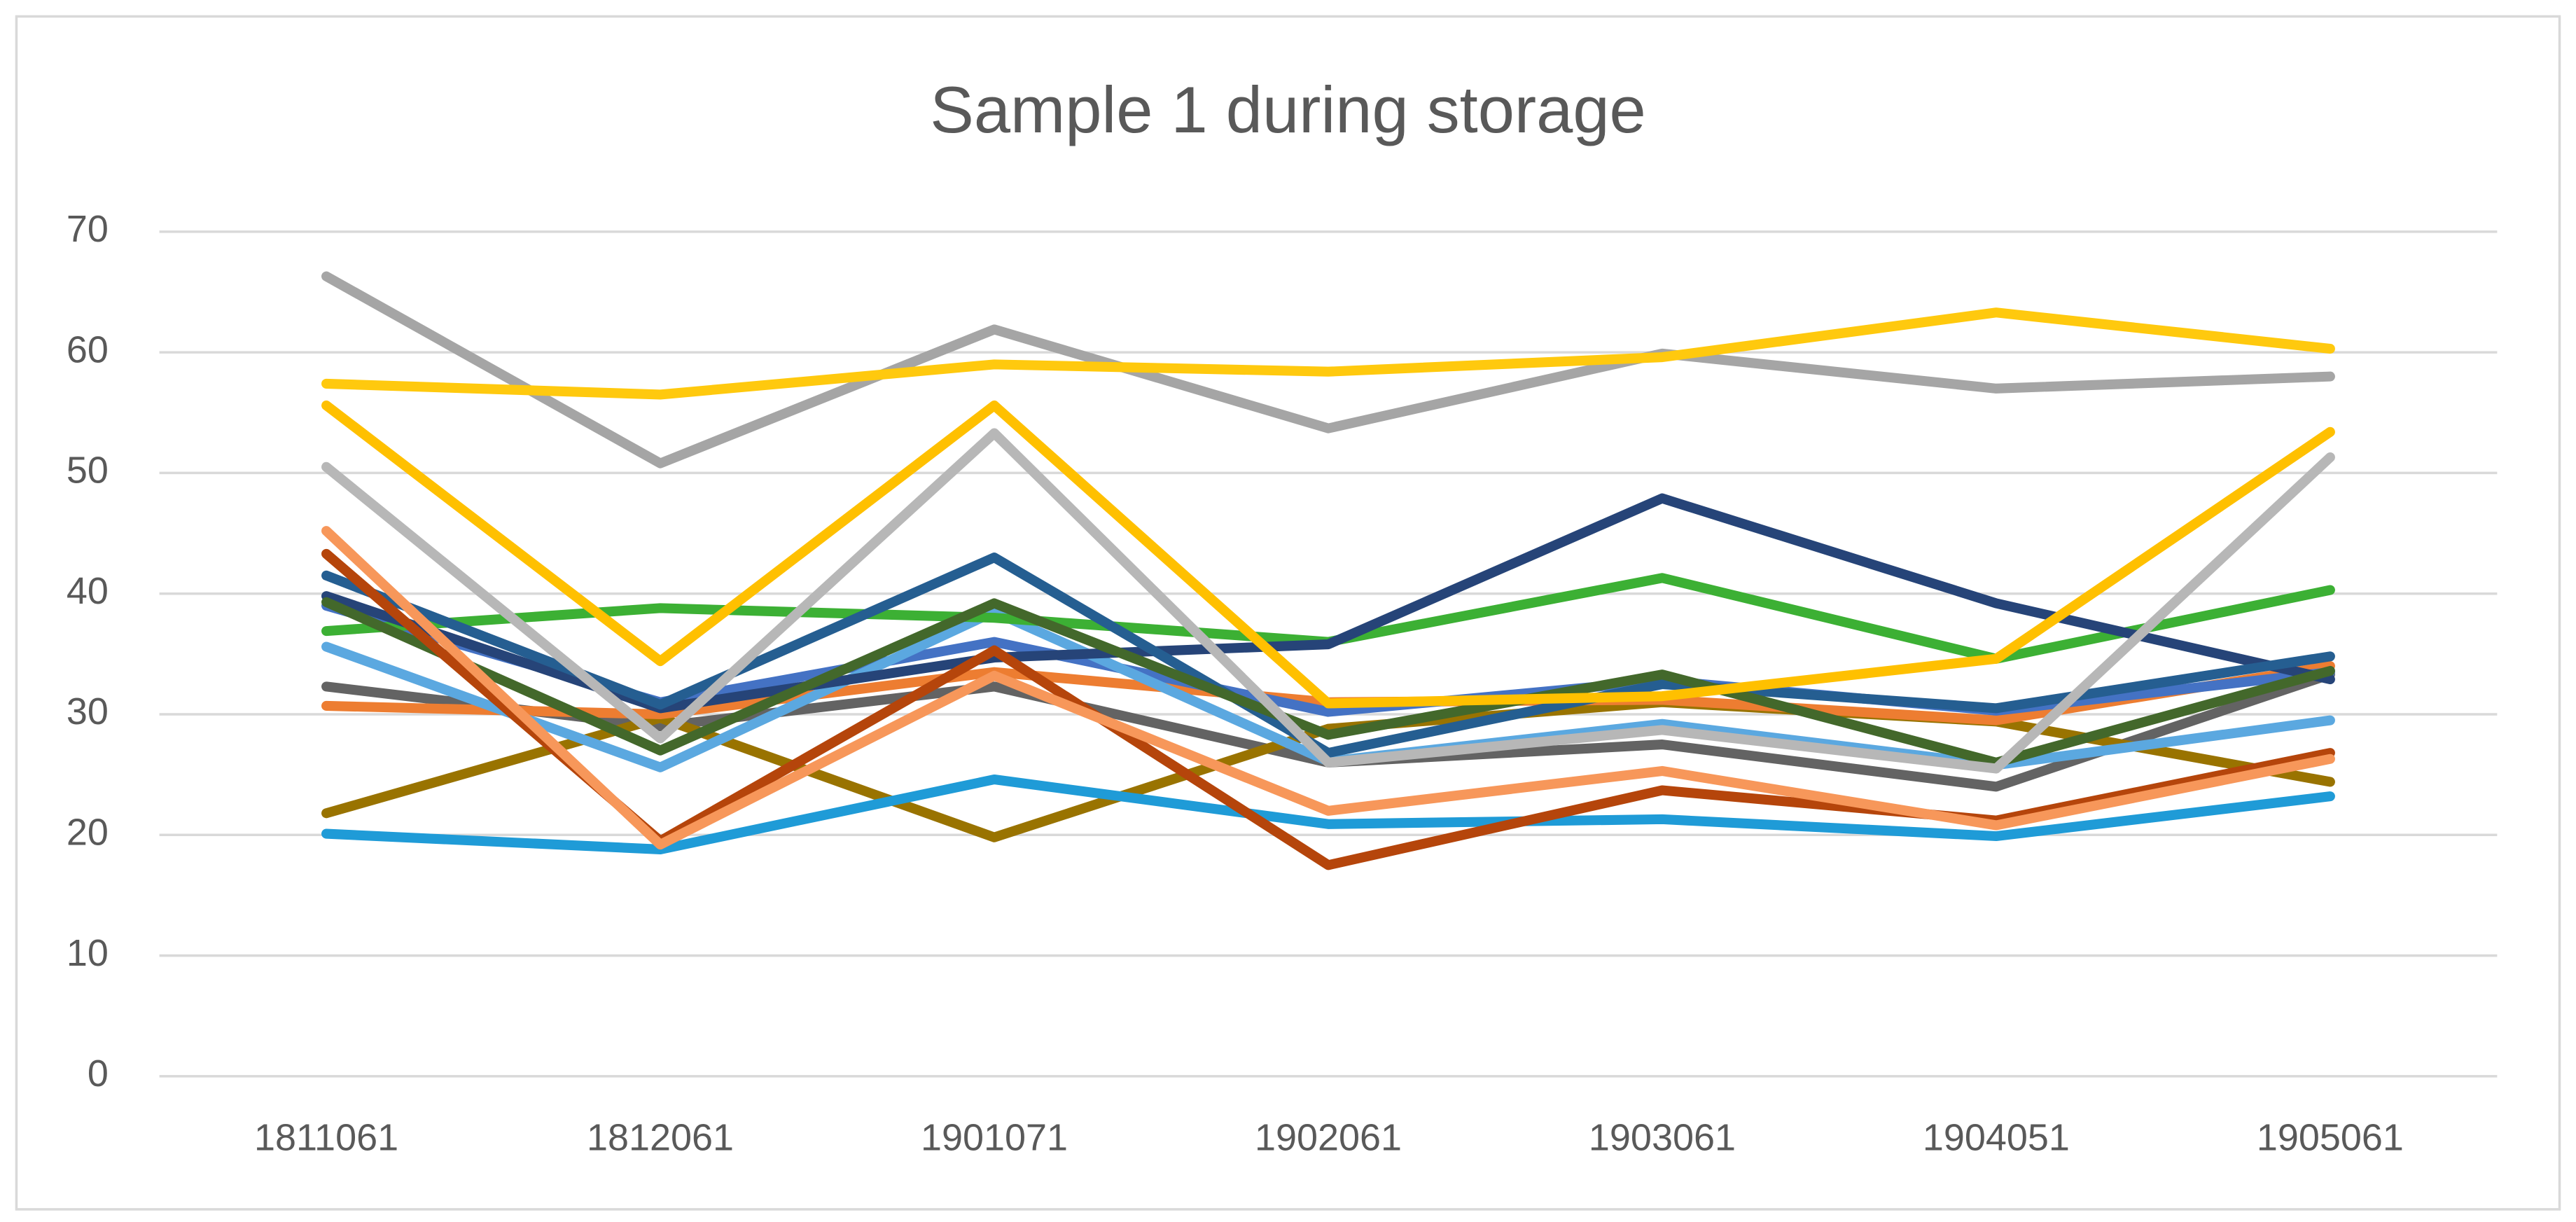  I want to click on chart-title: Sample 1 during storage, so click(1287, 109).